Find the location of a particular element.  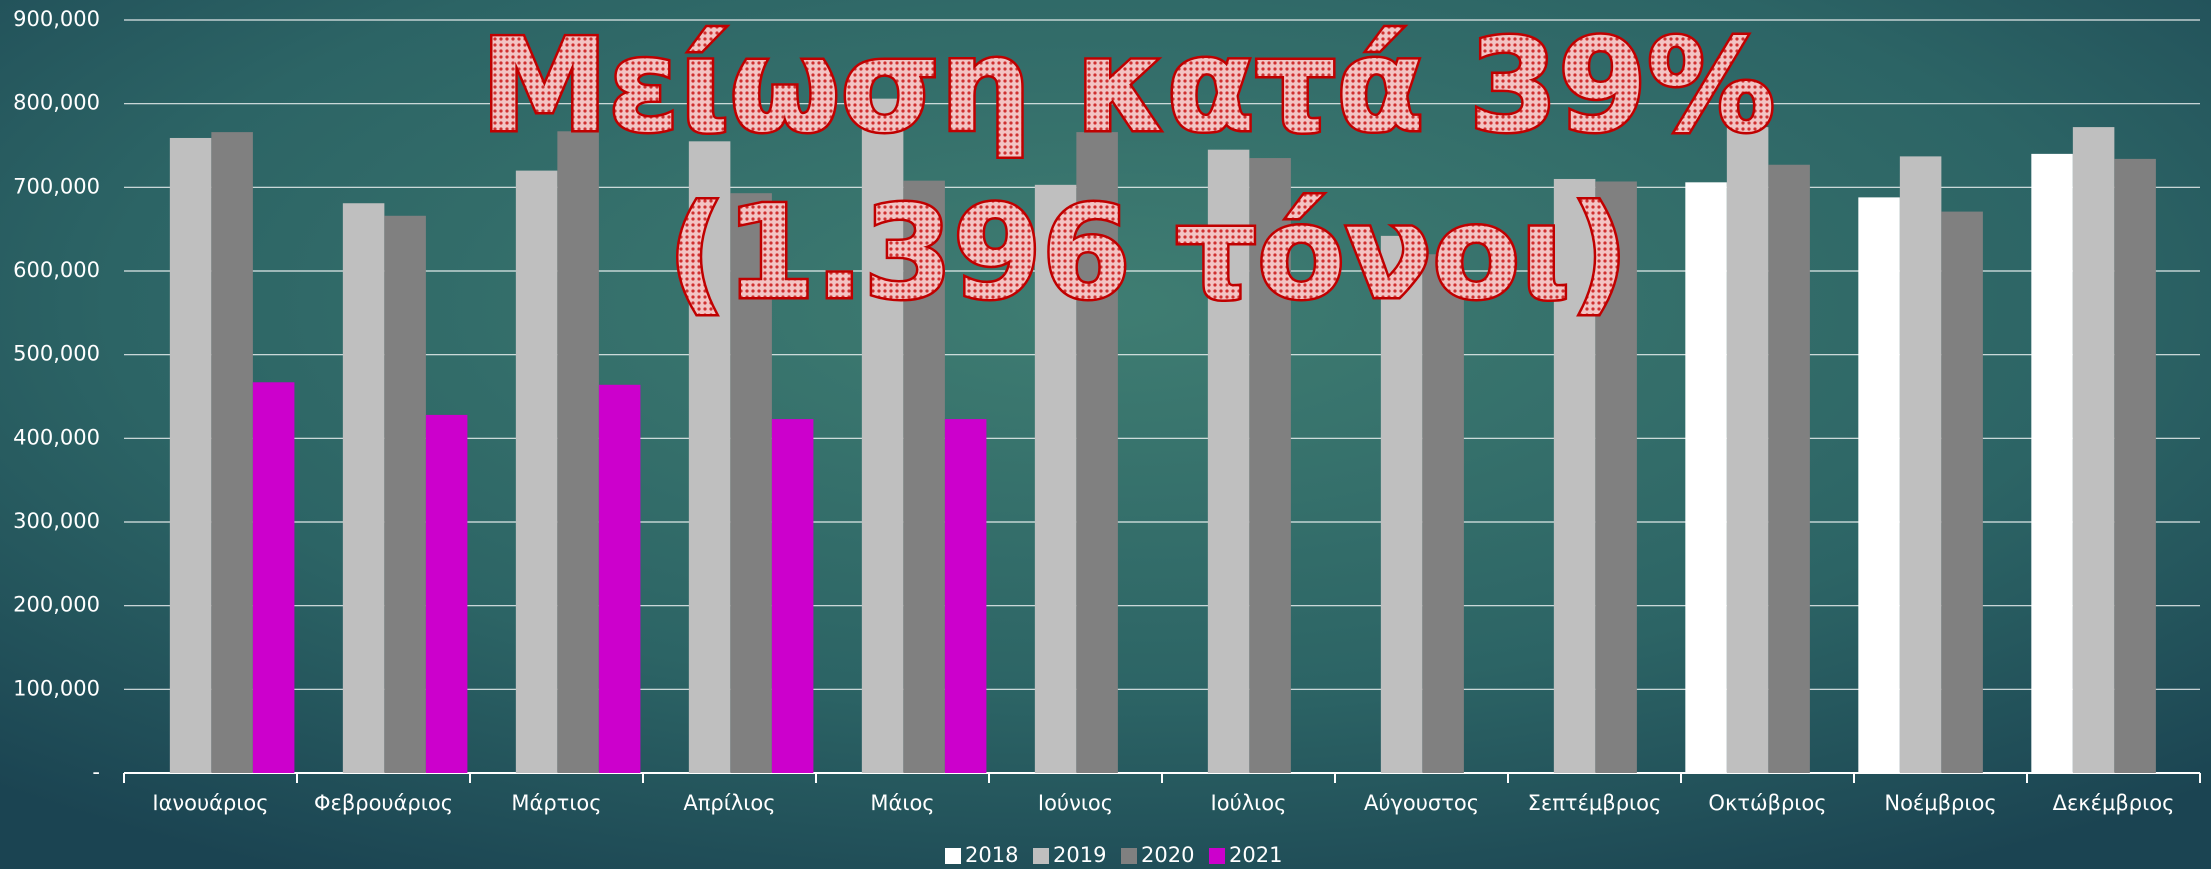

y-tick-label: 300,000 is located at coordinates (56, 521).